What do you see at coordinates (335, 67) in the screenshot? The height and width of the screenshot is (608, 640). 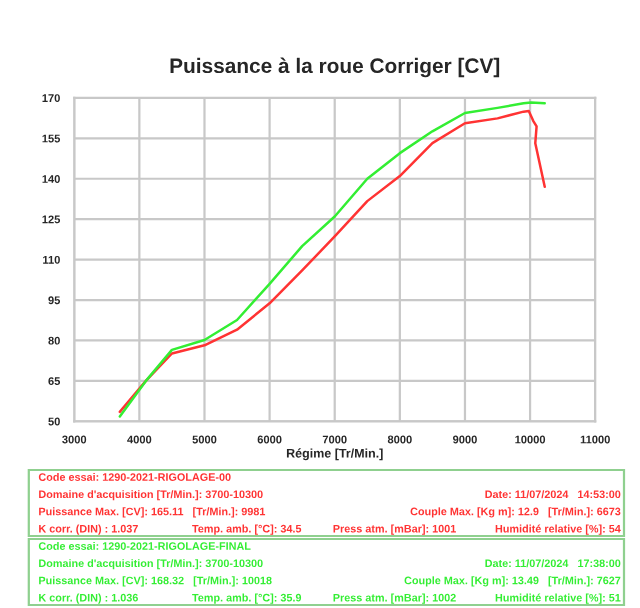 I see `chart-title: Puissance à la roue Corriger [CV]` at bounding box center [335, 67].